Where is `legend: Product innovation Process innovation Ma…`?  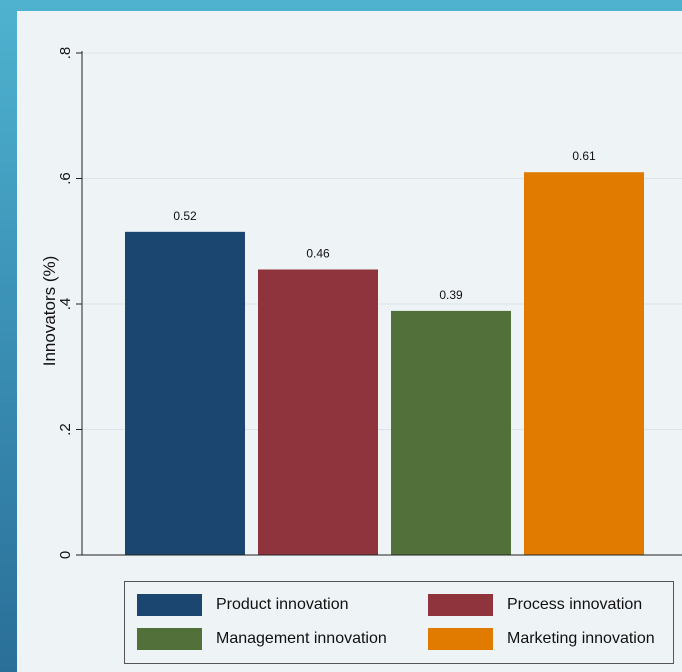 legend: Product innovation Process innovation Ma… is located at coordinates (399, 622).